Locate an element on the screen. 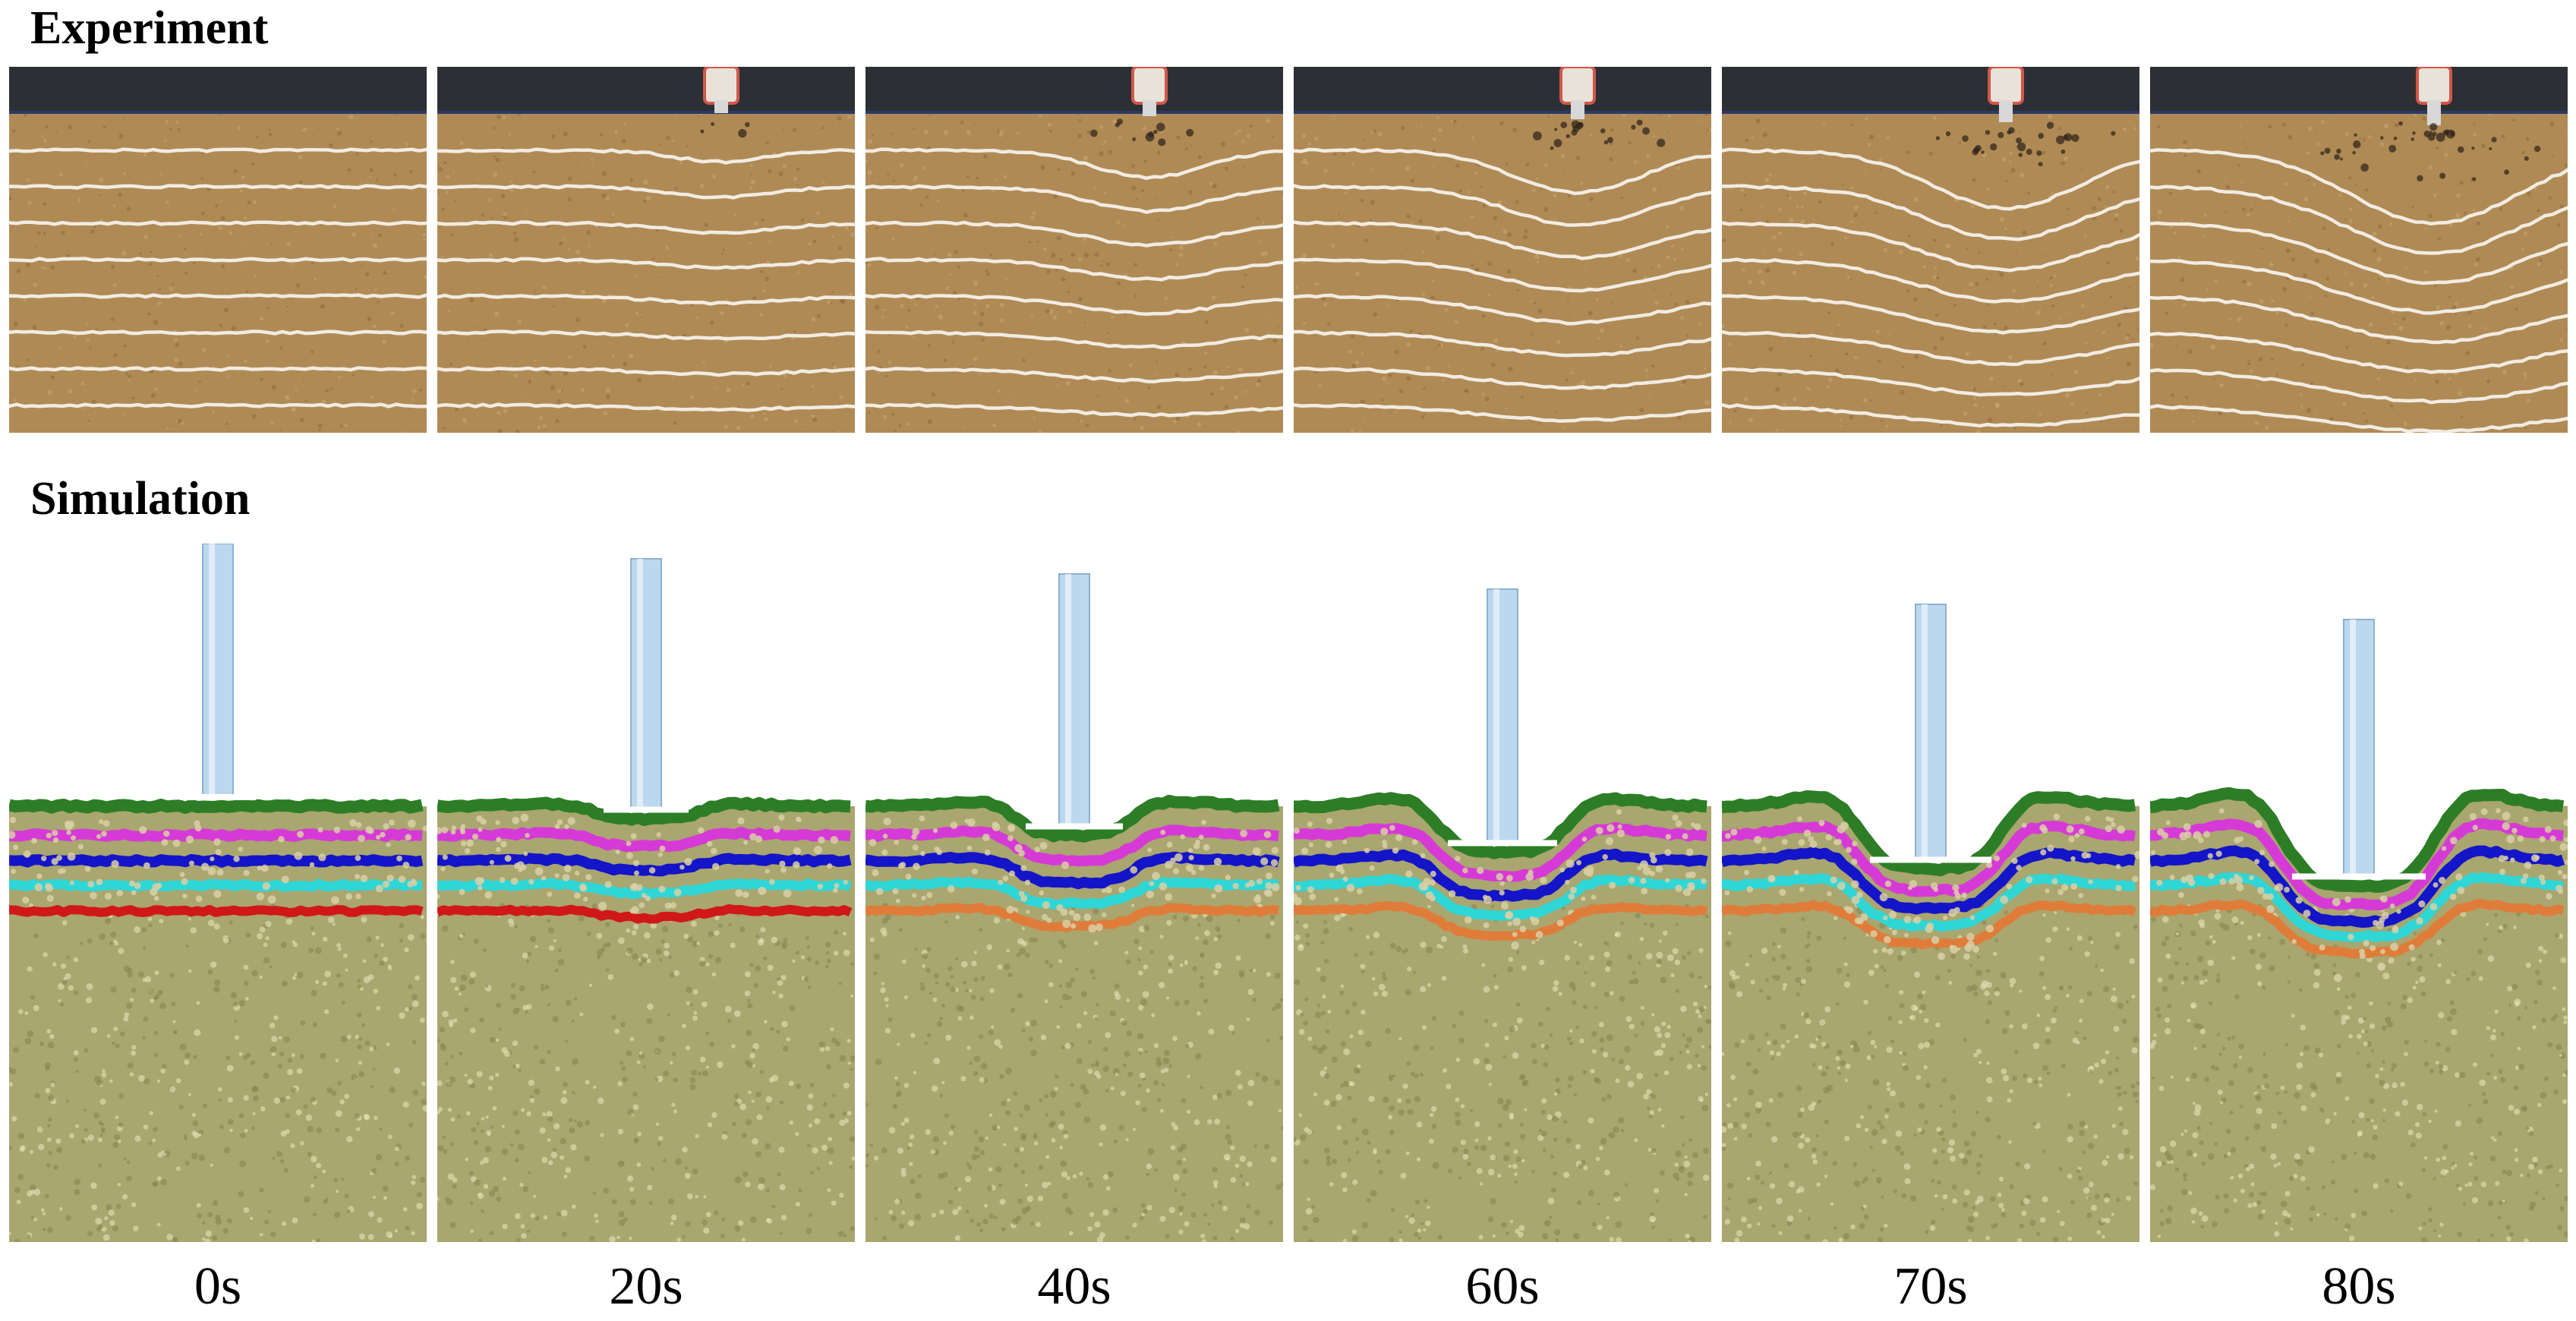  time-label-70s: 70s is located at coordinates (1930, 1286).